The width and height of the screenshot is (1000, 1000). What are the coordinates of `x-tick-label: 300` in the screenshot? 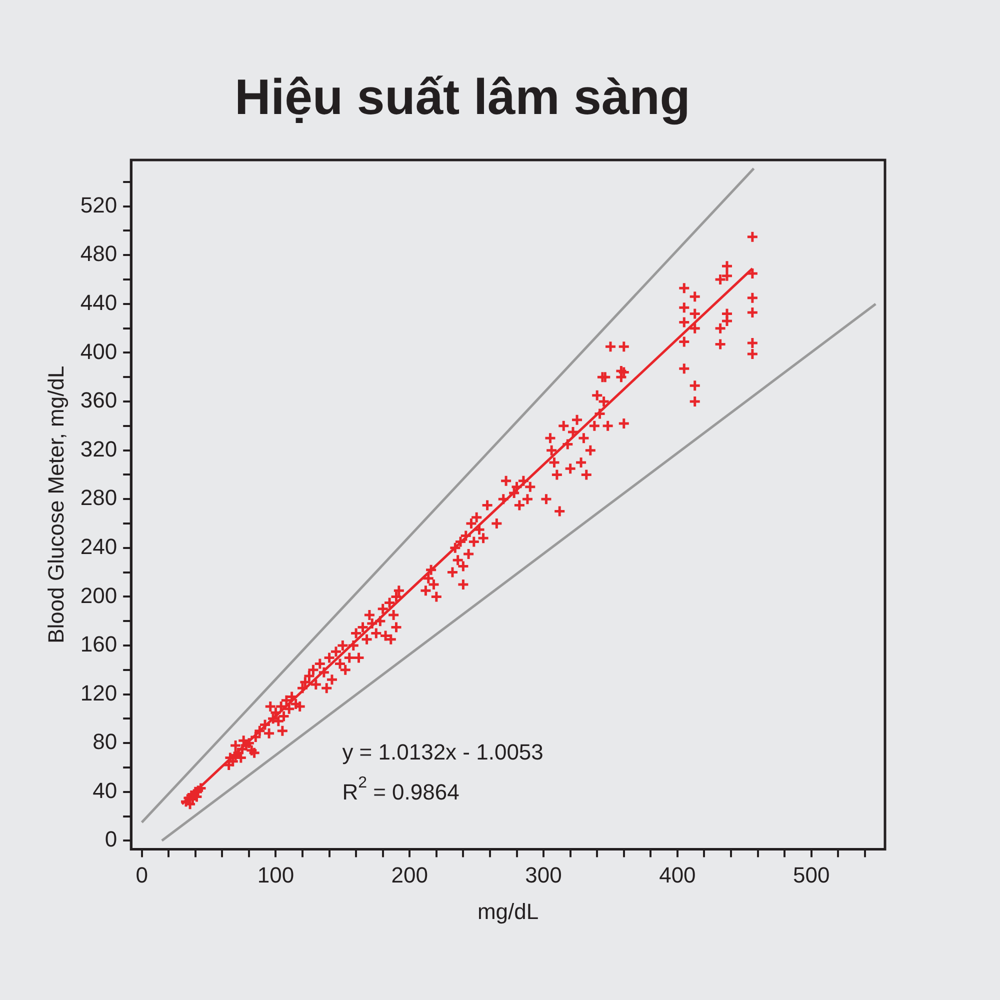 It's located at (543, 875).